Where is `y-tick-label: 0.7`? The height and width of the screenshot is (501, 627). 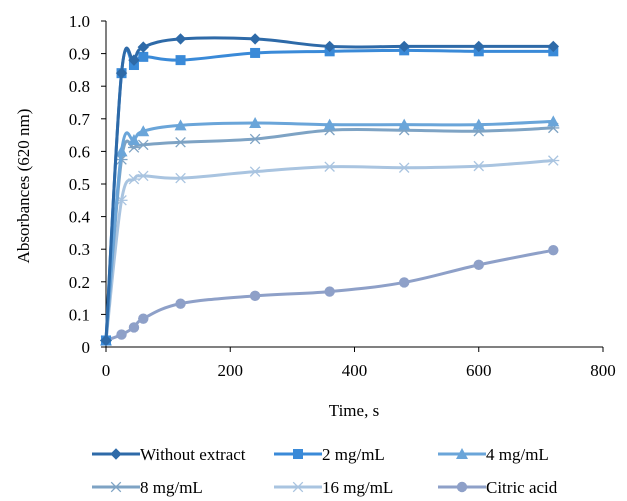 y-tick-label: 0.7 is located at coordinates (80, 119).